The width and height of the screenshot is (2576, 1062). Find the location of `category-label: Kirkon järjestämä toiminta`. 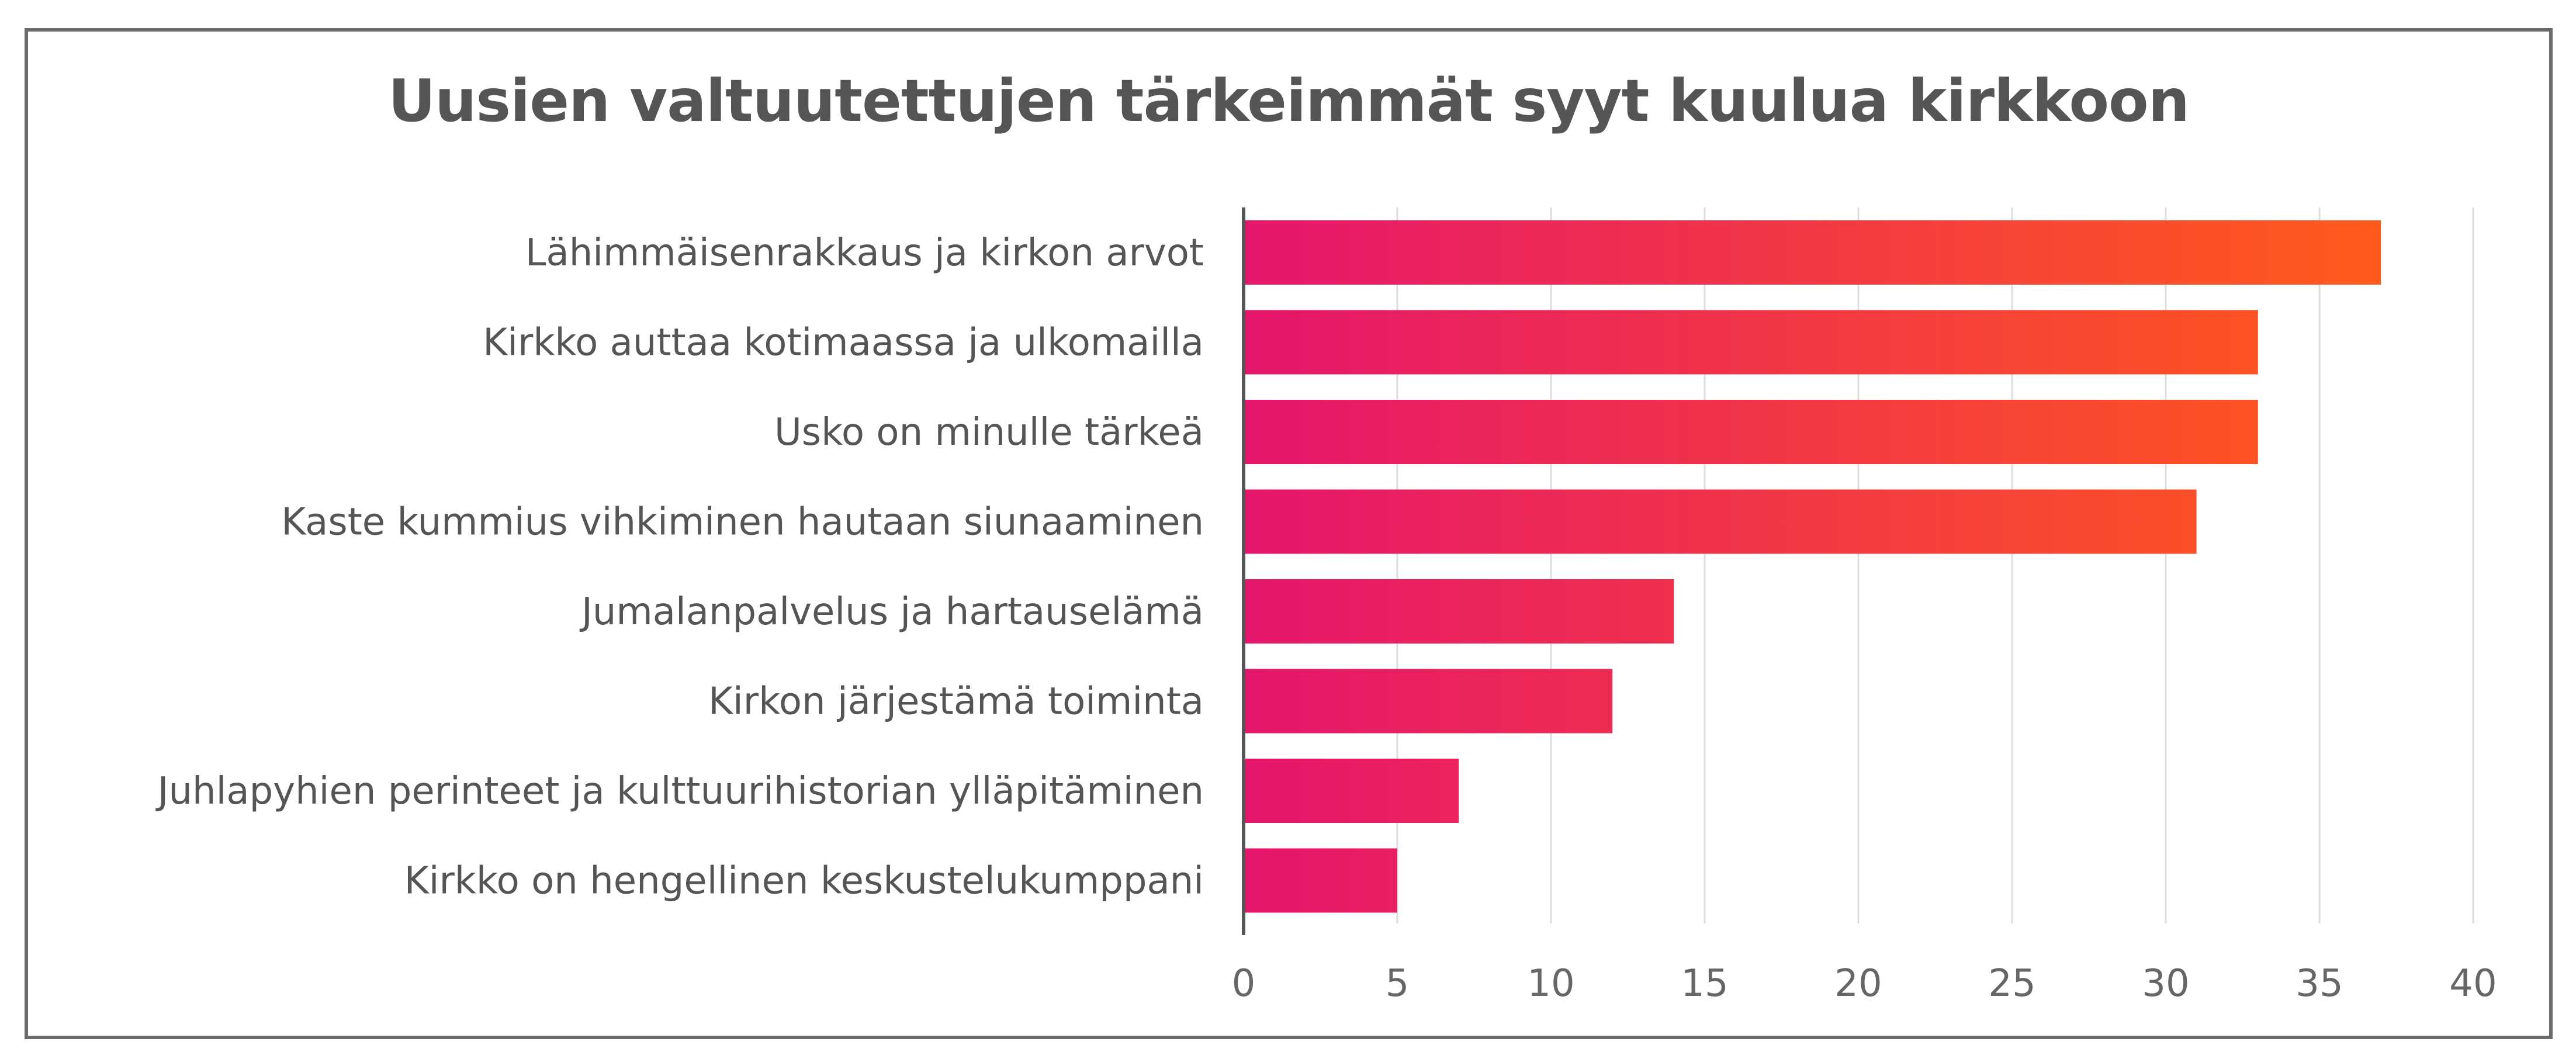

category-label: Kirkon järjestämä toiminta is located at coordinates (956, 702).